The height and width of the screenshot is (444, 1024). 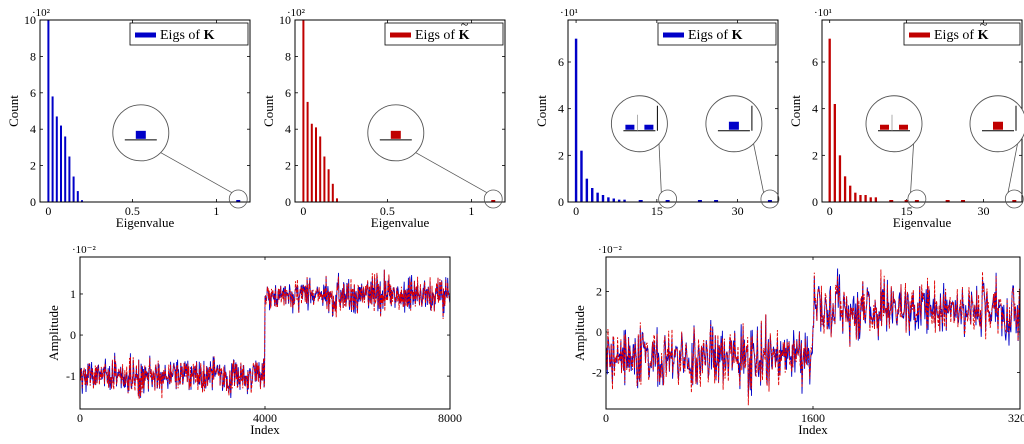 What do you see at coordinates (216, 211) in the screenshot?
I see `x-tick-label: 1` at bounding box center [216, 211].